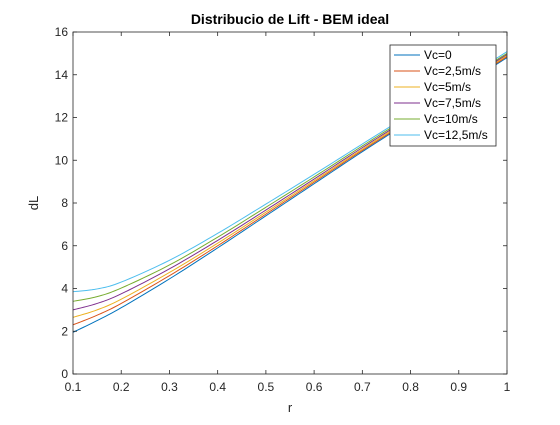 The width and height of the screenshot is (560, 425). I want to click on legend-label: Vc=5m/s, so click(447, 87).